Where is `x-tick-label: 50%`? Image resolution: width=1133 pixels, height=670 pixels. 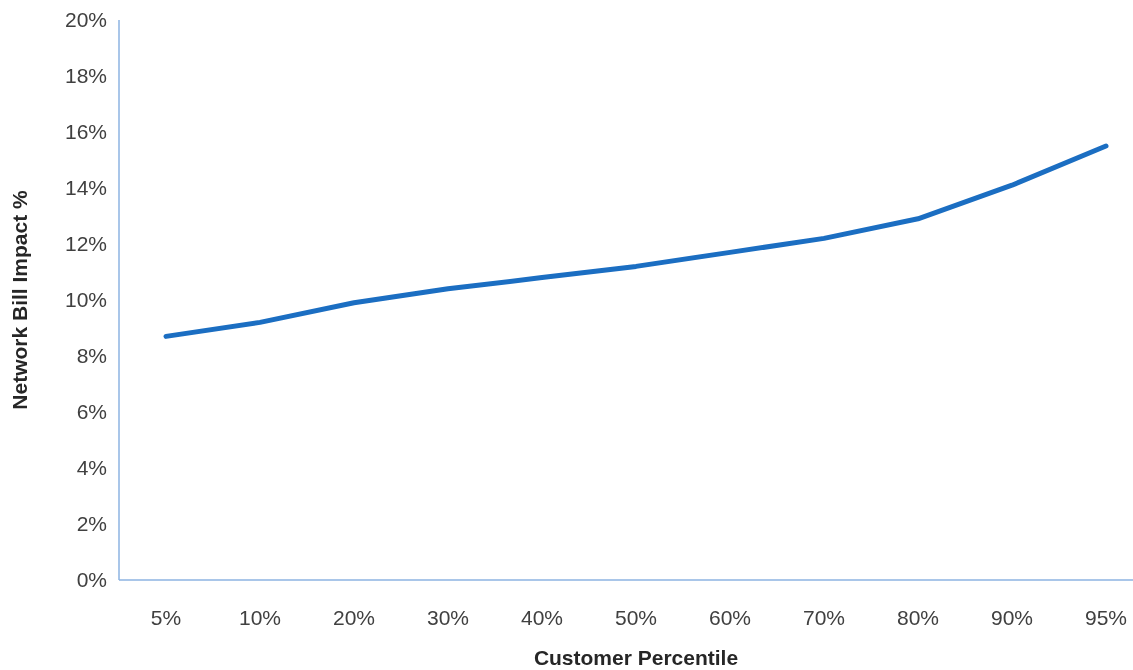
x-tick-label: 50% is located at coordinates (636, 617).